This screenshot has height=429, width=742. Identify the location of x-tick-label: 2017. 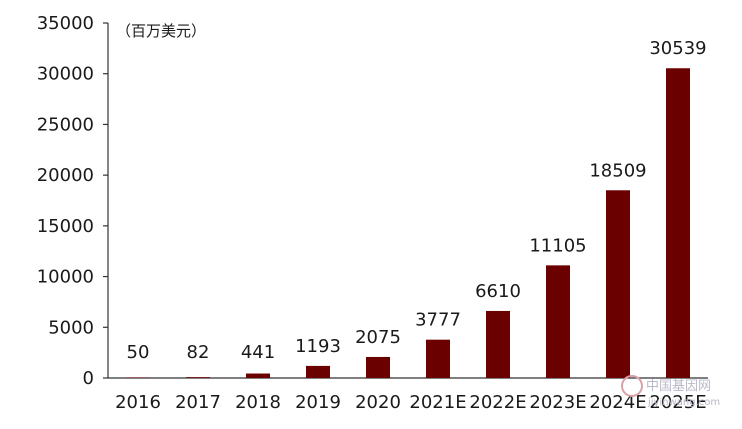
(198, 402).